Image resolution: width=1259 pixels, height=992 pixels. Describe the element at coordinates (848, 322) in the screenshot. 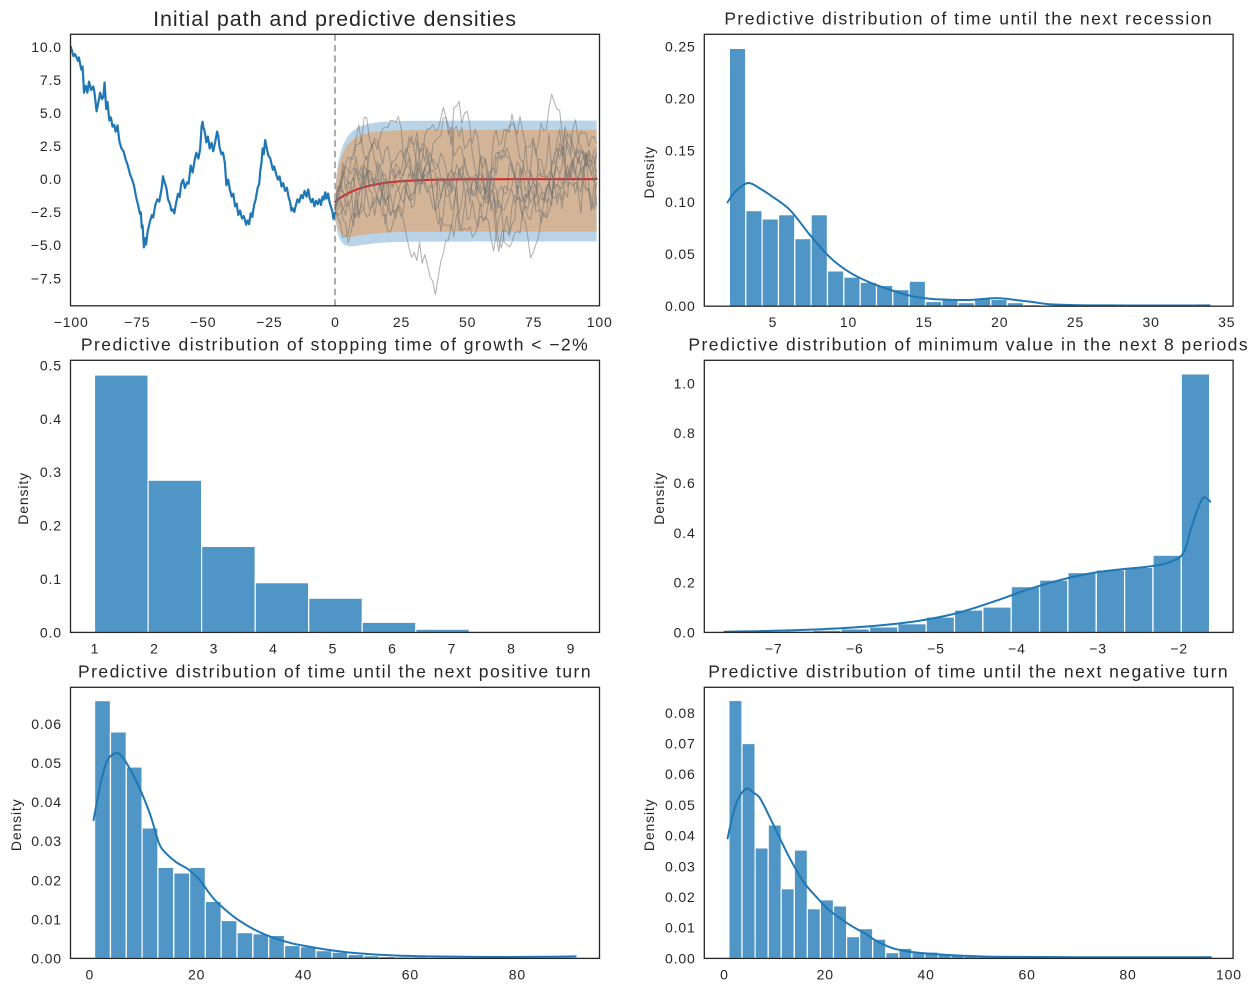

I see `svg-text: 10` at that location.